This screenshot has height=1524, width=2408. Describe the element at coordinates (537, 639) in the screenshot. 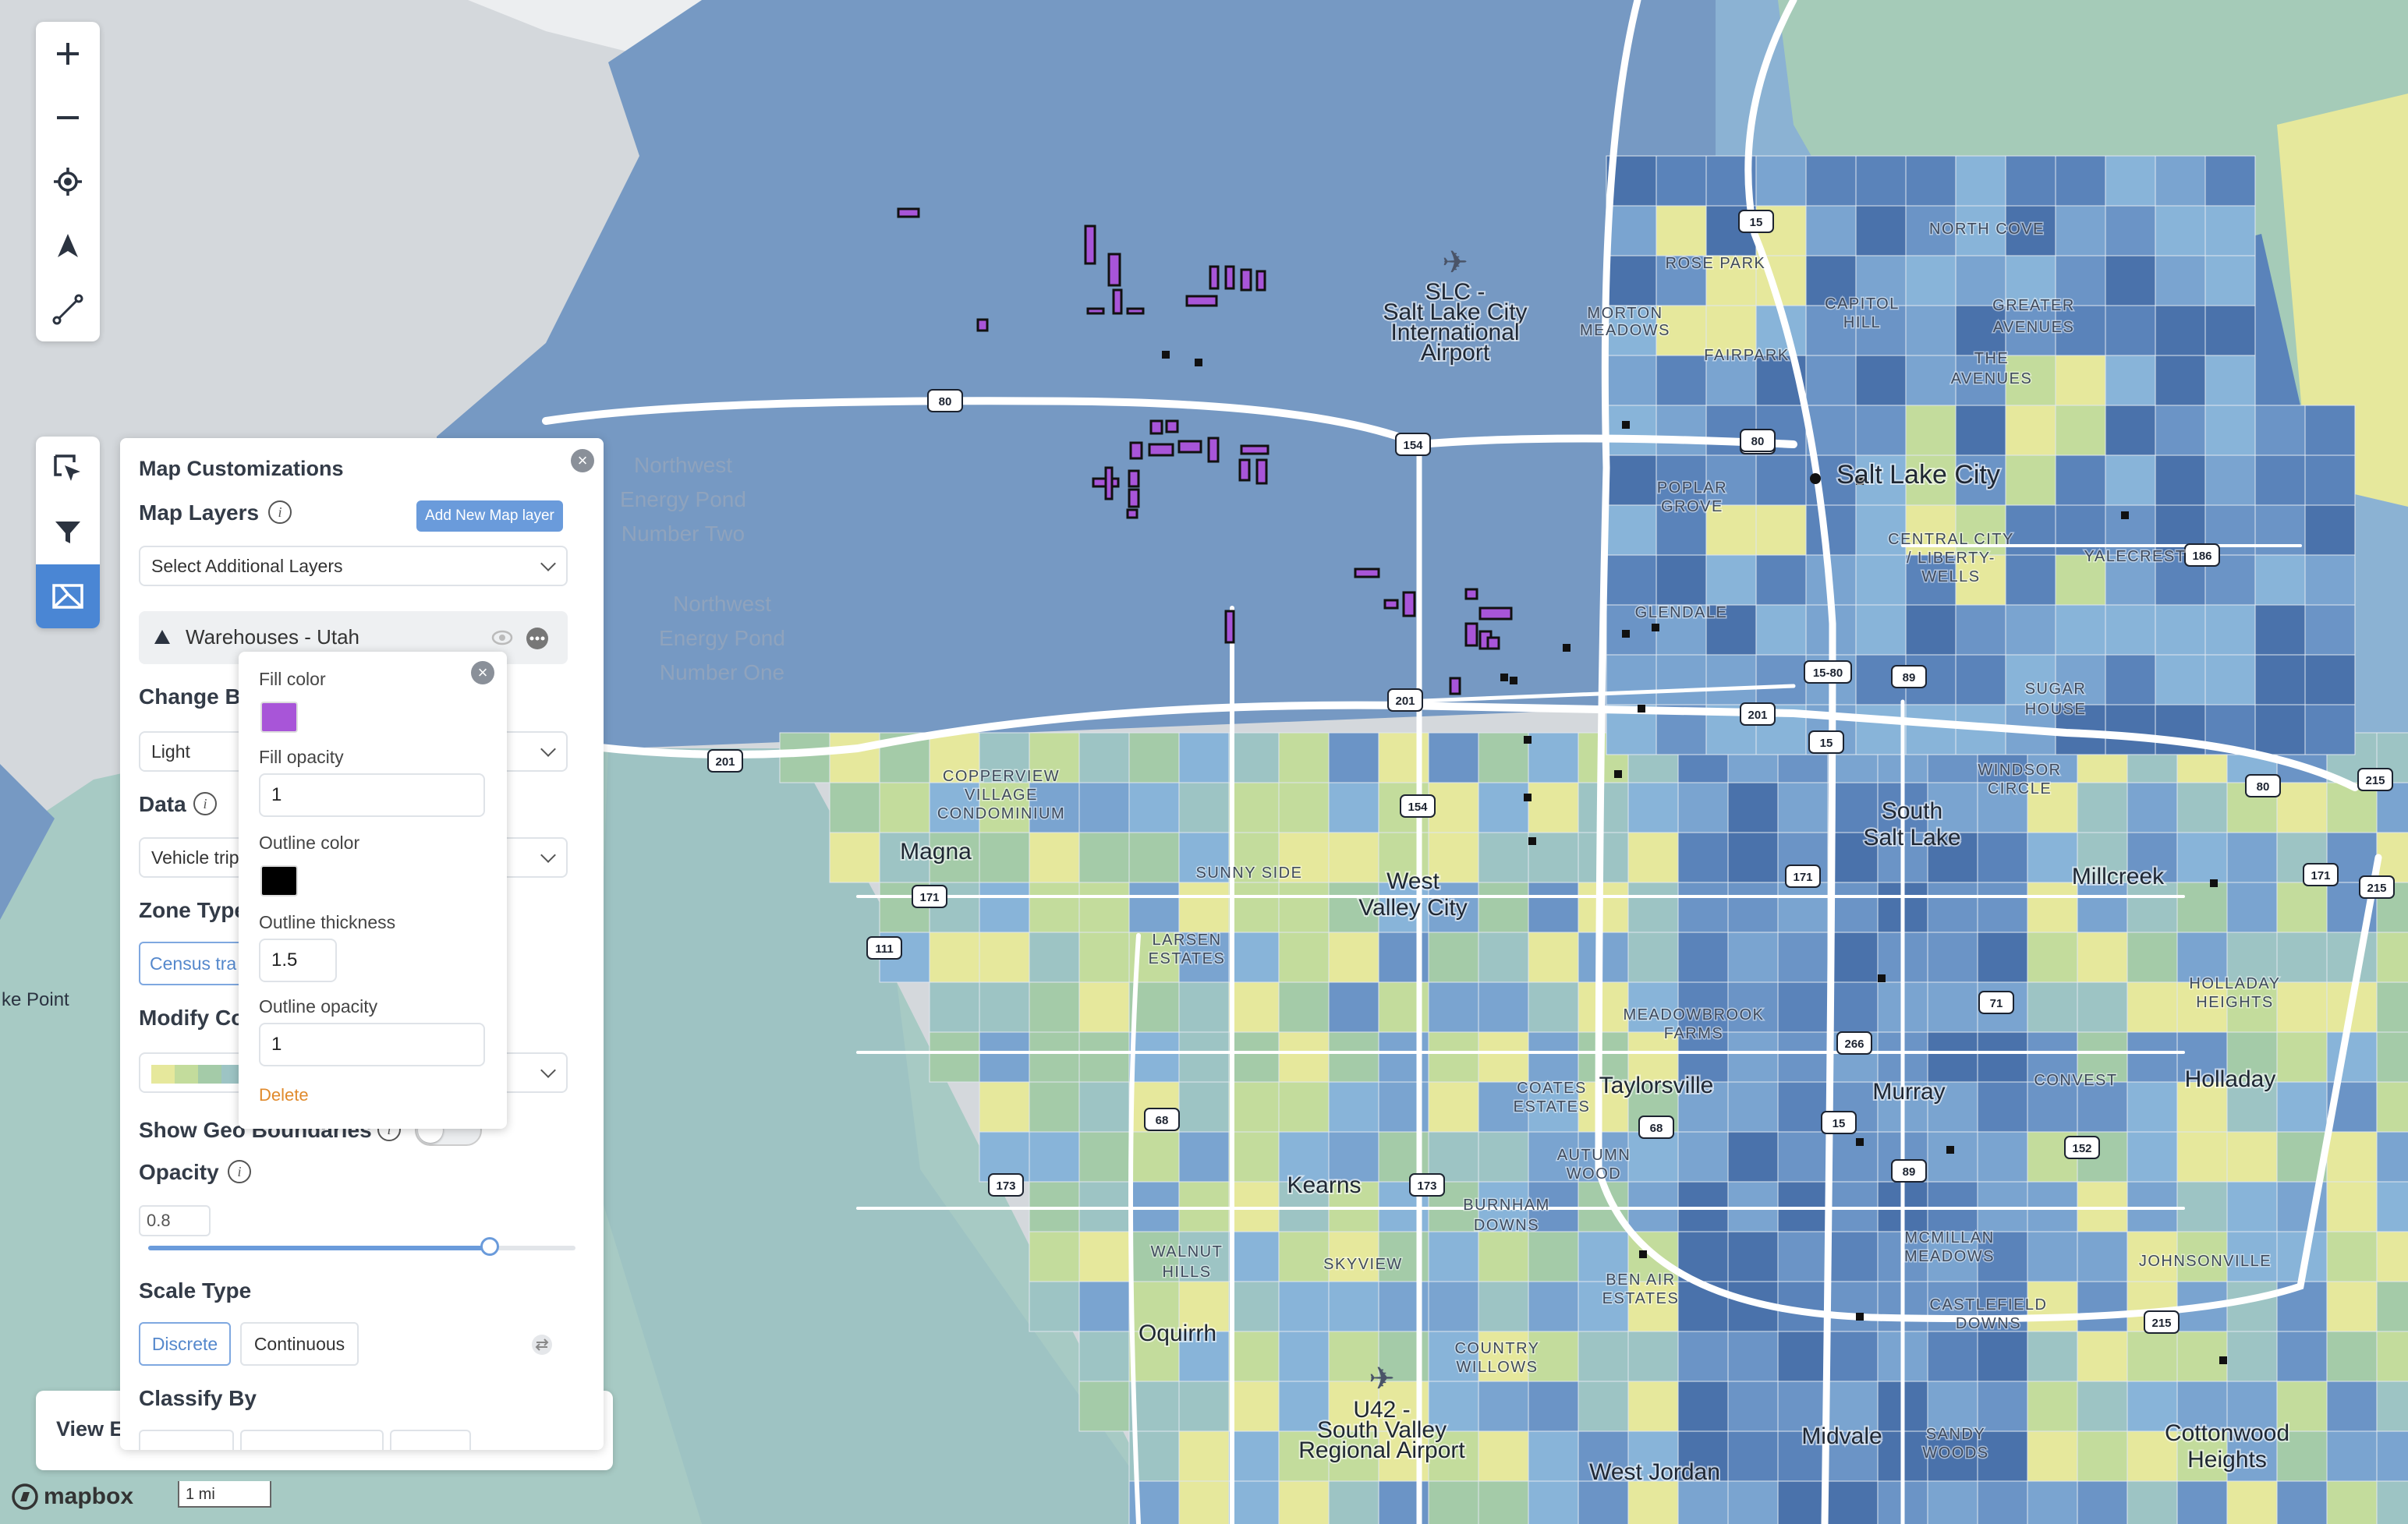

I see `more-options-icon` at that location.